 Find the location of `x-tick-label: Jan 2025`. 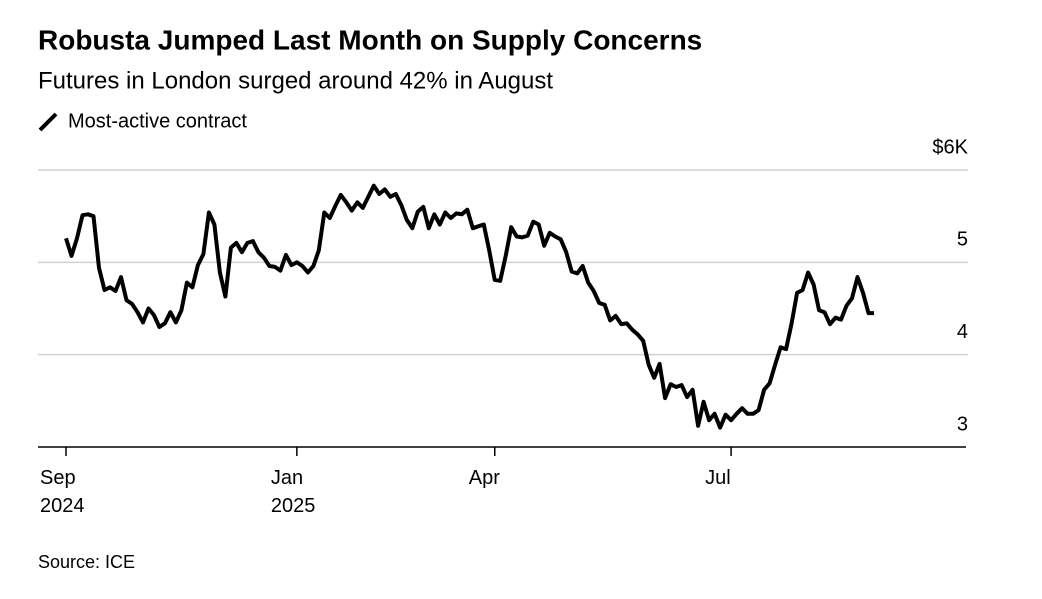

x-tick-label: Jan 2025 is located at coordinates (293, 492).